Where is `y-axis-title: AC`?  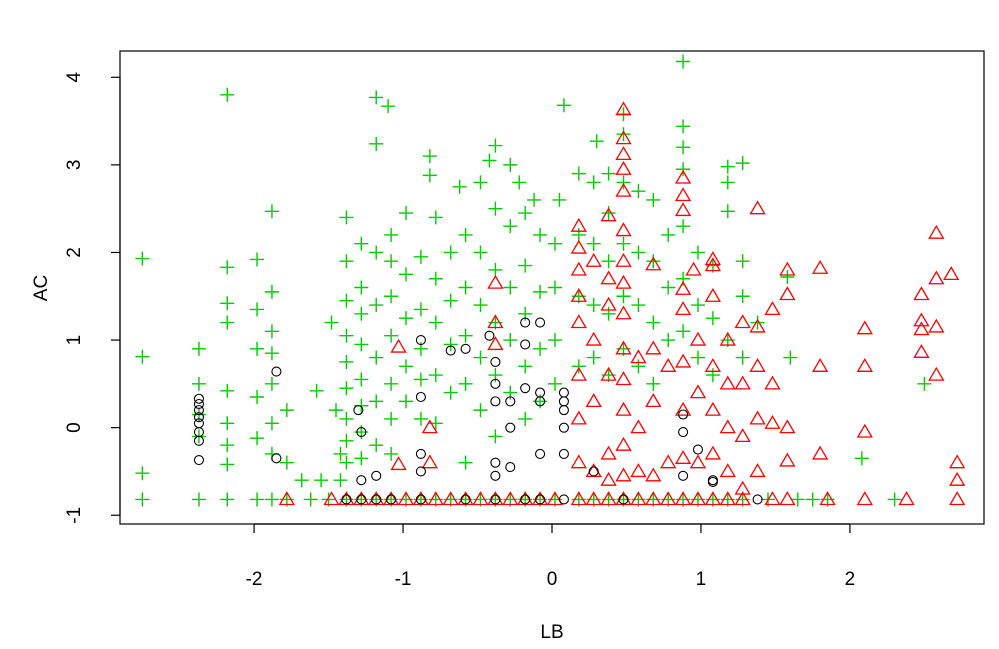
y-axis-title: AC is located at coordinates (41, 288).